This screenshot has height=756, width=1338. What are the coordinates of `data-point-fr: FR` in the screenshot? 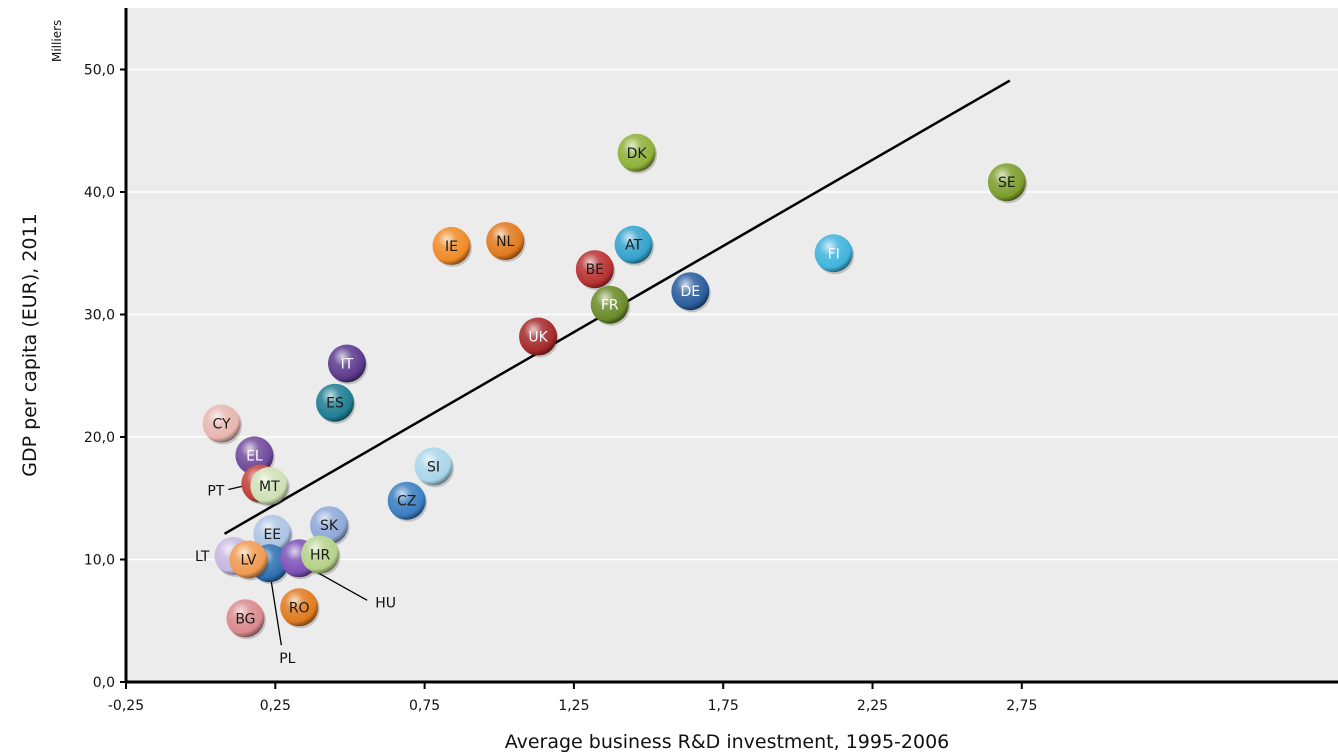 It's located at (610, 305).